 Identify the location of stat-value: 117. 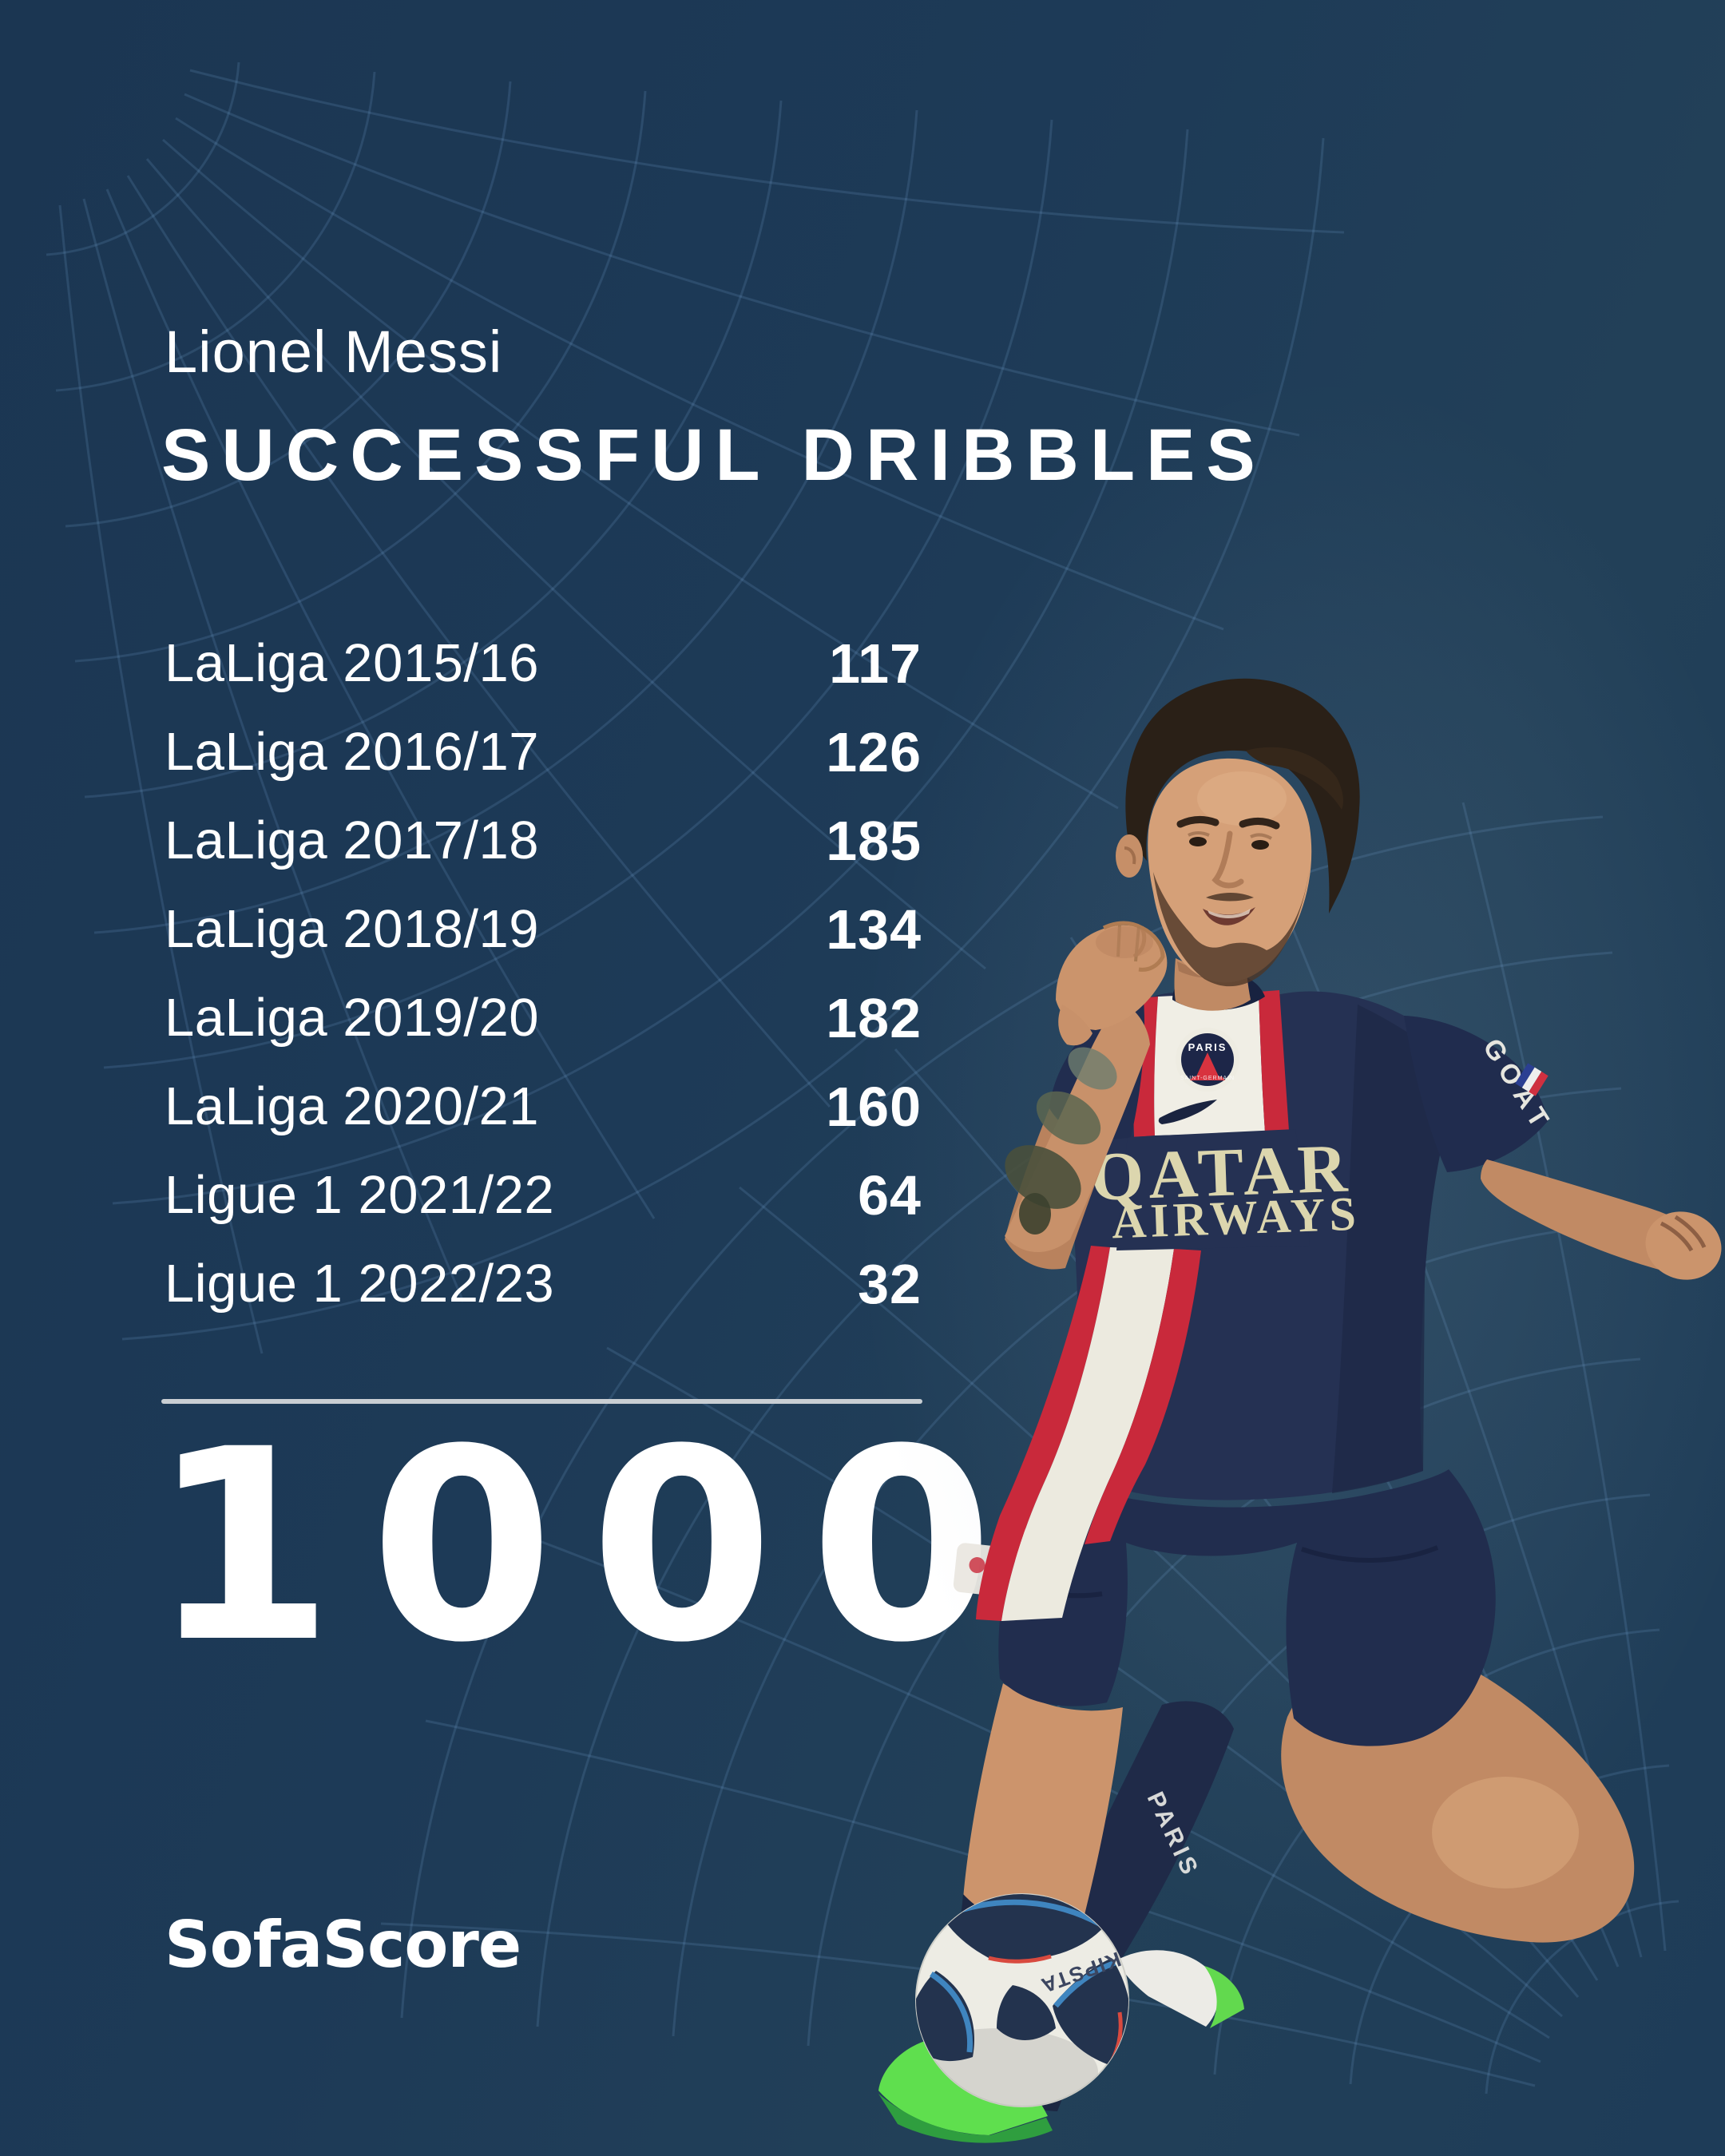
(875, 663).